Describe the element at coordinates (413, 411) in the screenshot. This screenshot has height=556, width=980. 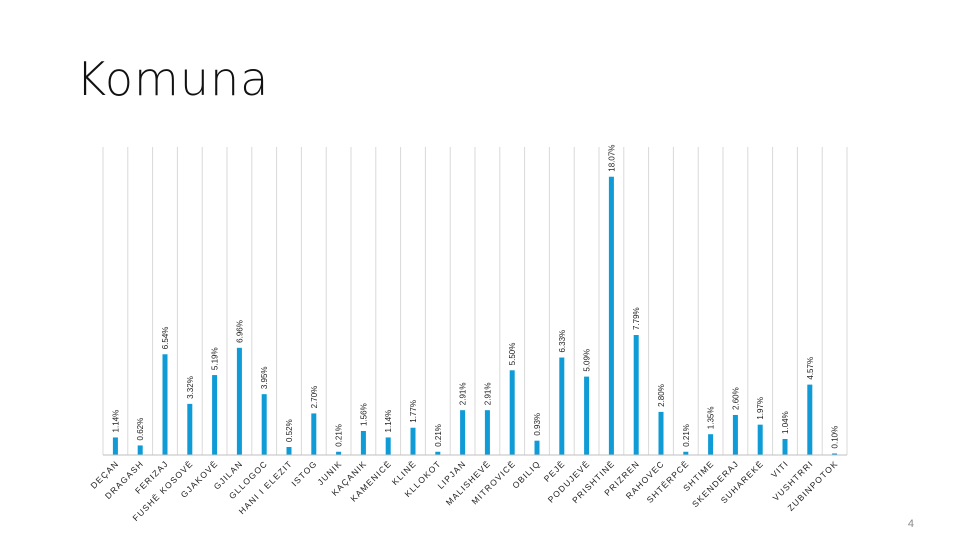
I see `data-label: 1.77%` at that location.